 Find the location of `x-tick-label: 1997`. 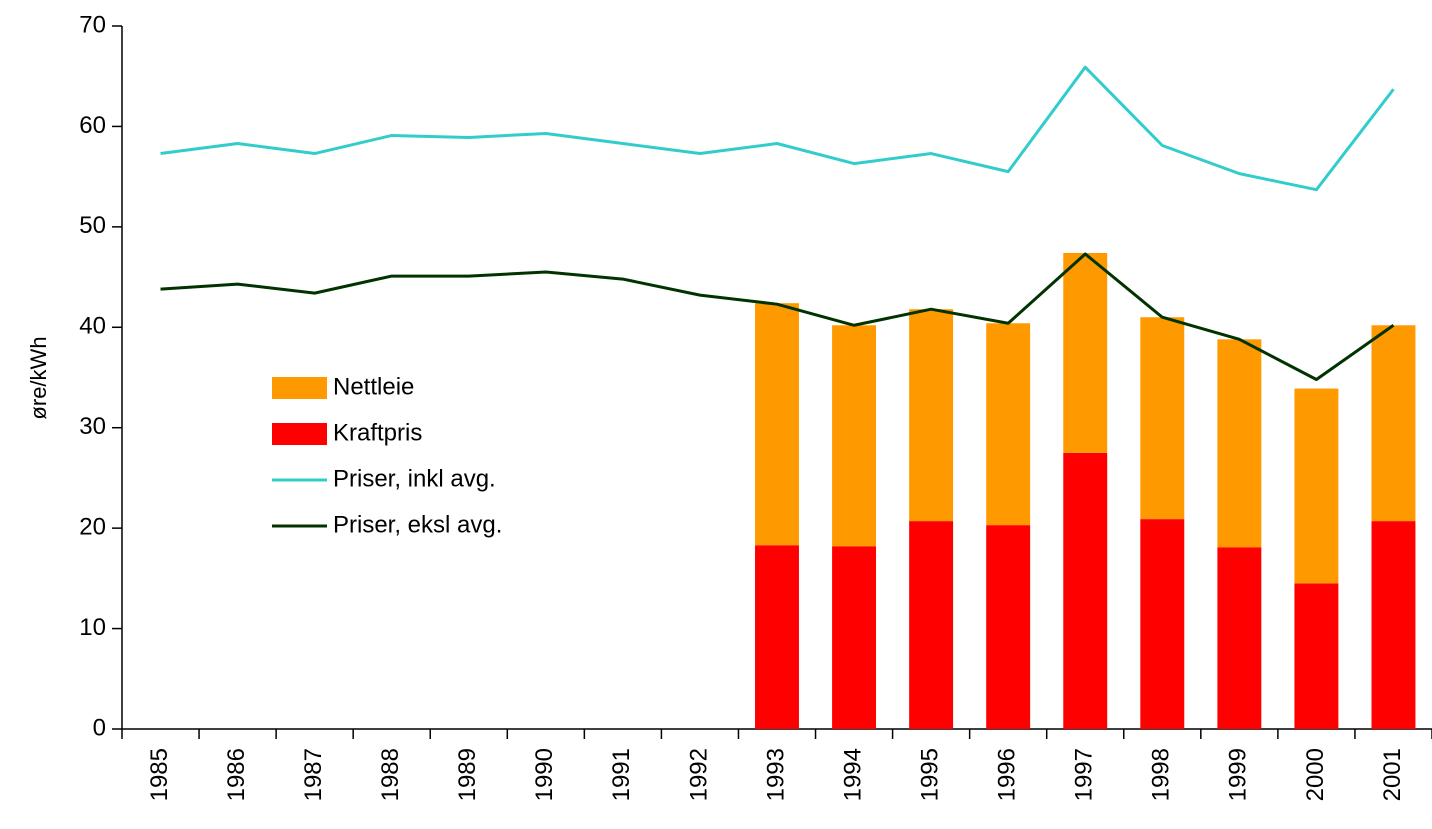

x-tick-label: 1997 is located at coordinates (1084, 774).